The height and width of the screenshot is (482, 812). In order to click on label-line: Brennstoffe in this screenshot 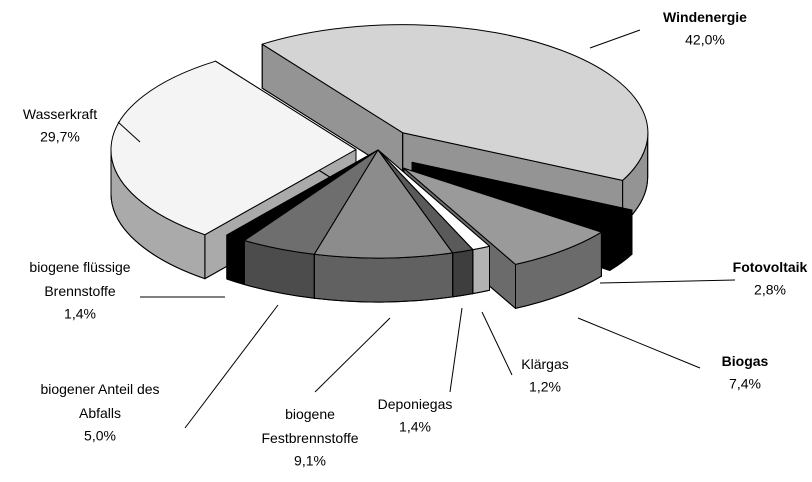, I will do `click(80, 291)`.